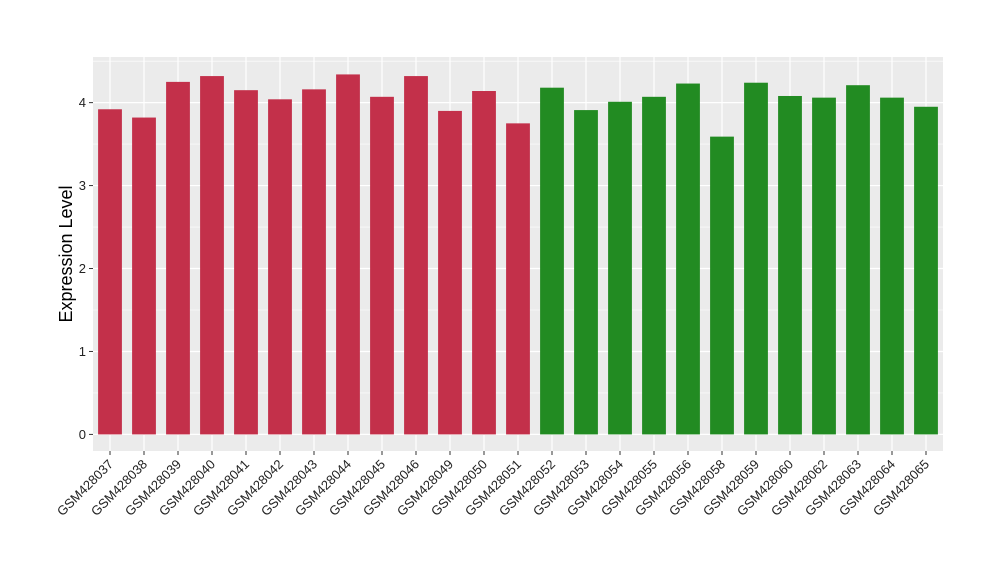 This screenshot has height=580, width=1000. Describe the element at coordinates (66, 253) in the screenshot. I see `y-axis-label: Expression Level` at that location.